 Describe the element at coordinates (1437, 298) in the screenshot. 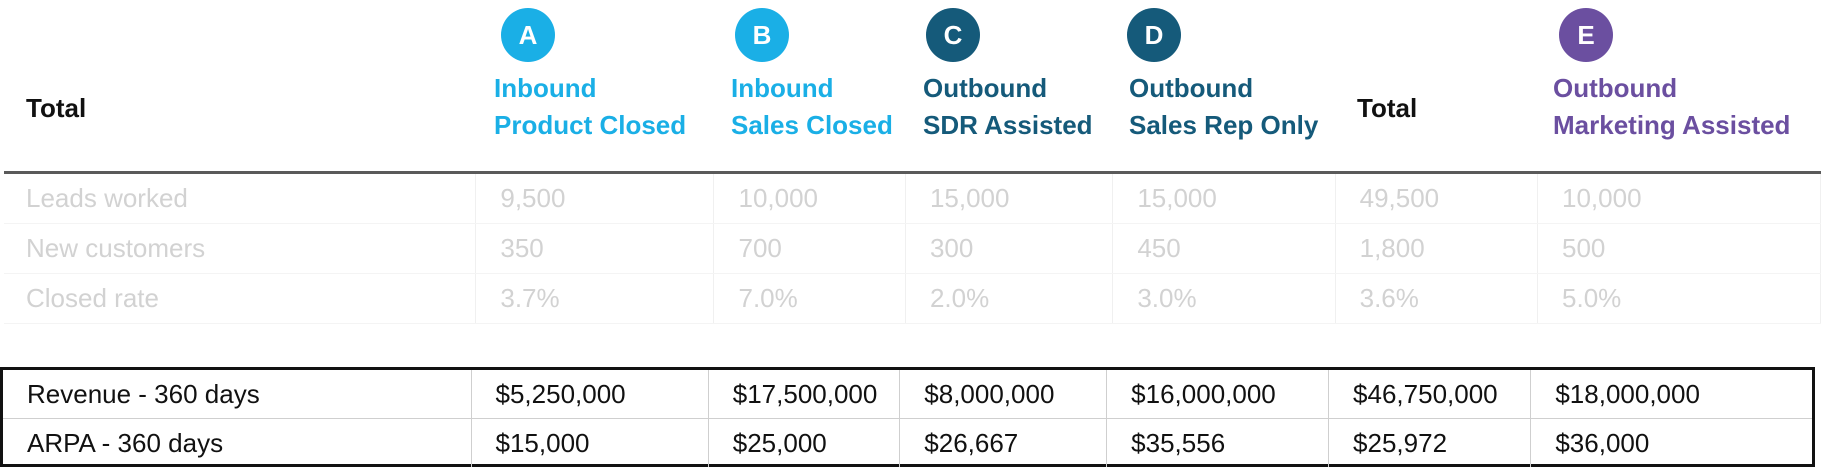

I see `table-cell: 3.6%` at that location.